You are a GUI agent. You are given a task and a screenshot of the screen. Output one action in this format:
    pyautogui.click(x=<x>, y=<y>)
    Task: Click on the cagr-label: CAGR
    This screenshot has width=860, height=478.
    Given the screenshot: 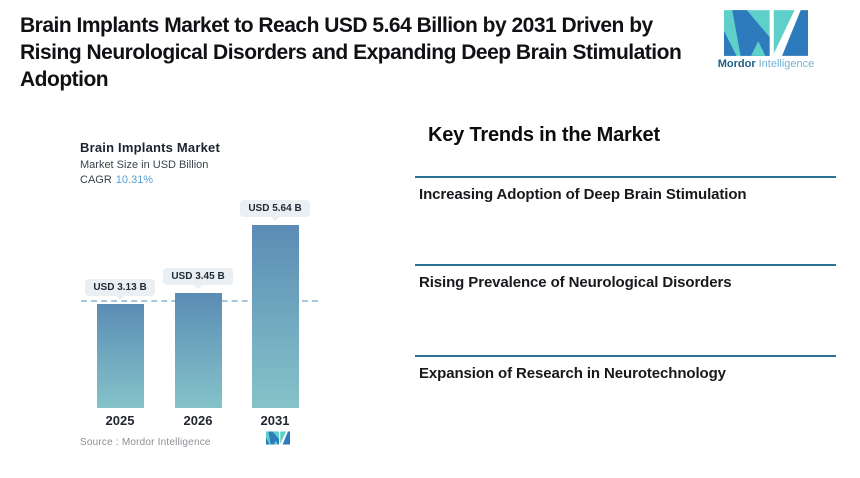 What is the action you would take?
    pyautogui.click(x=96, y=180)
    